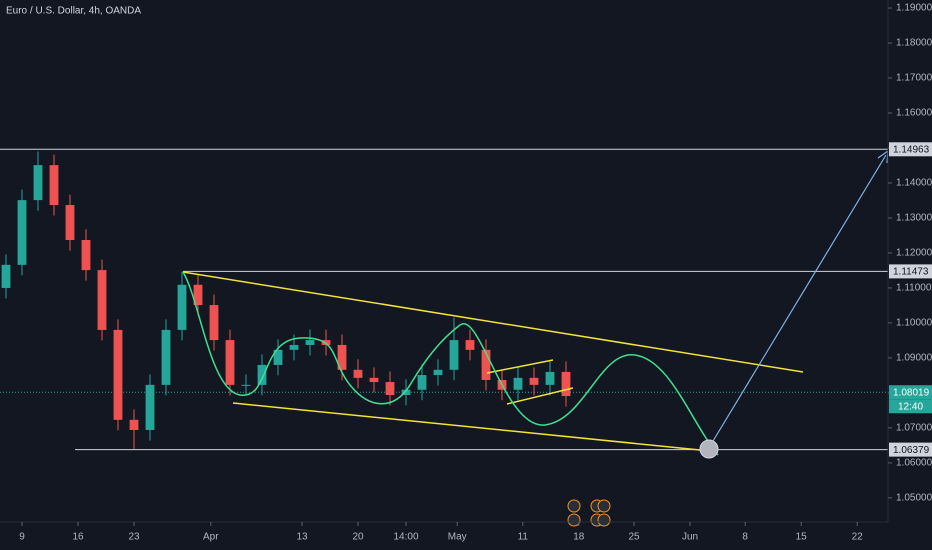 The height and width of the screenshot is (550, 932). Describe the element at coordinates (914, 253) in the screenshot. I see `y-tick-label: 1.12000` at that location.